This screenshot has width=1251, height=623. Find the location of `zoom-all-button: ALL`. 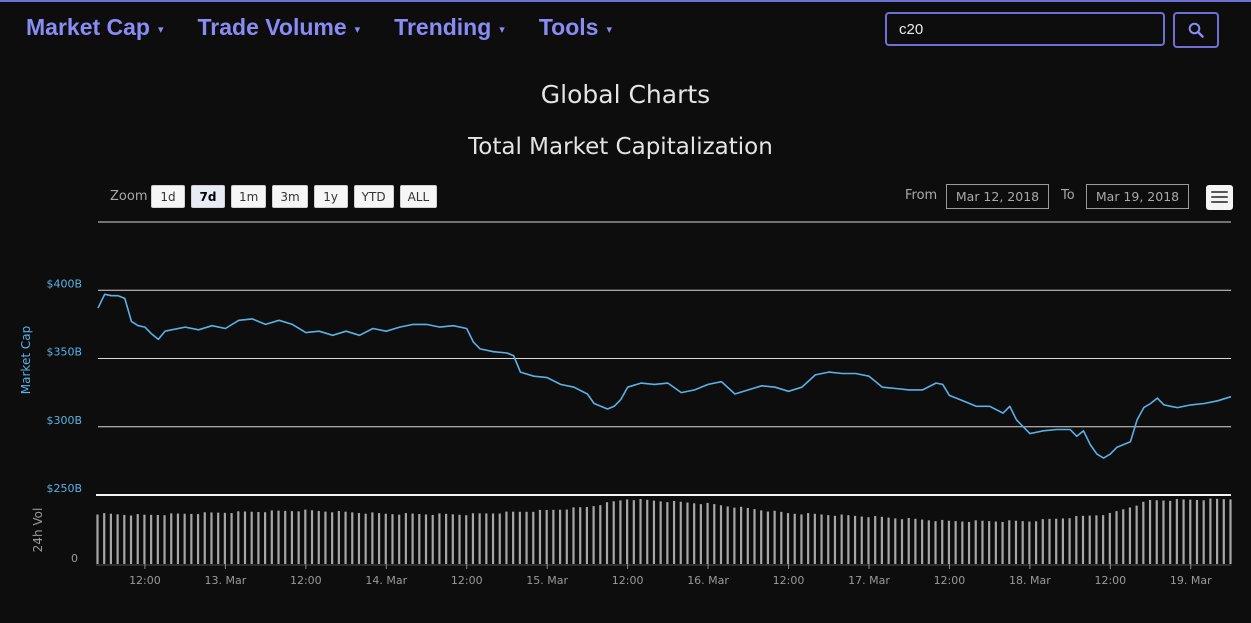

zoom-all-button: ALL is located at coordinates (418, 196).